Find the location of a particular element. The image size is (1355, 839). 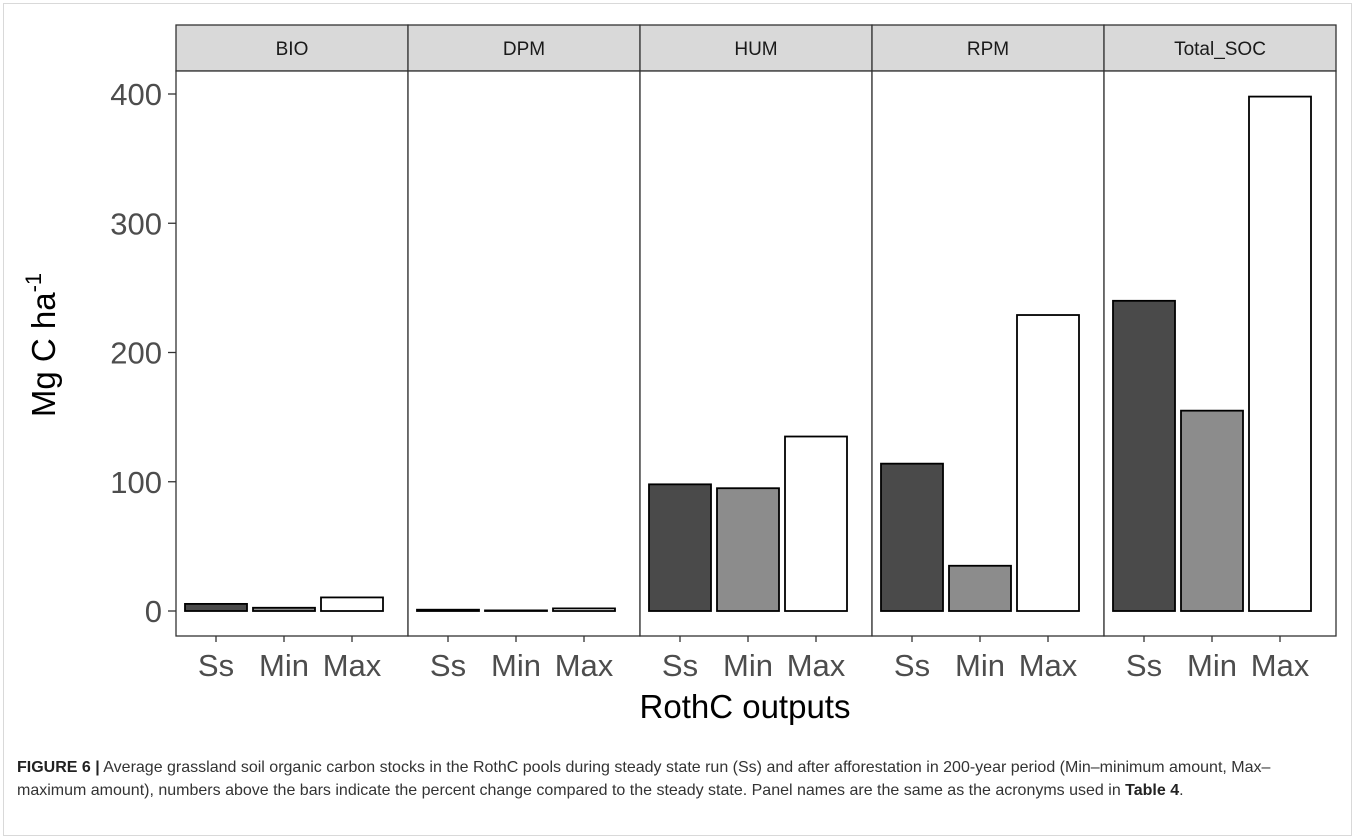

panel-strip-label: Total_SOC is located at coordinates (1220, 49).